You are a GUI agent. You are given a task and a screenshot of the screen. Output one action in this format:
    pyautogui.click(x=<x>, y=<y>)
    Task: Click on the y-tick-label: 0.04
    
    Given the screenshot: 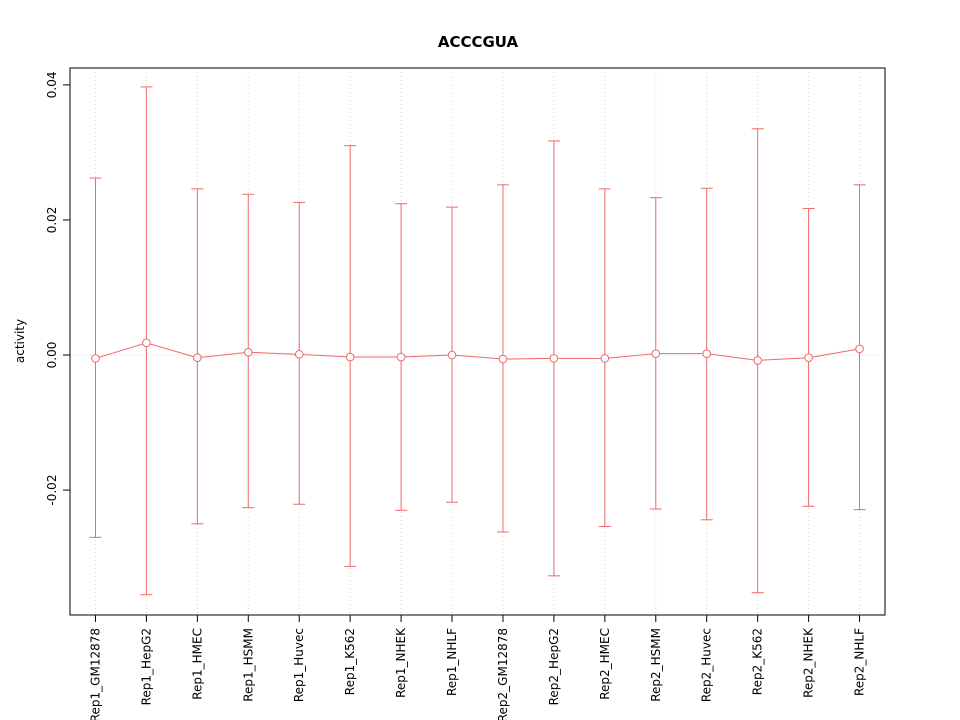 What is the action you would take?
    pyautogui.click(x=52, y=85)
    